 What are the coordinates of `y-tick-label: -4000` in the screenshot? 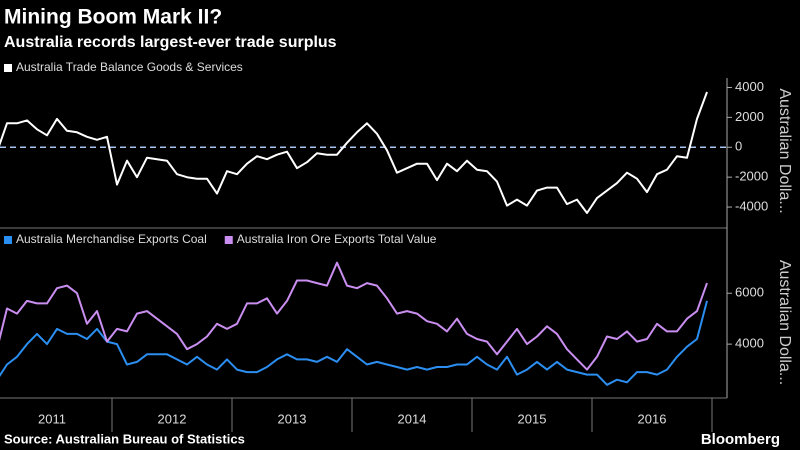 It's located at (751, 205).